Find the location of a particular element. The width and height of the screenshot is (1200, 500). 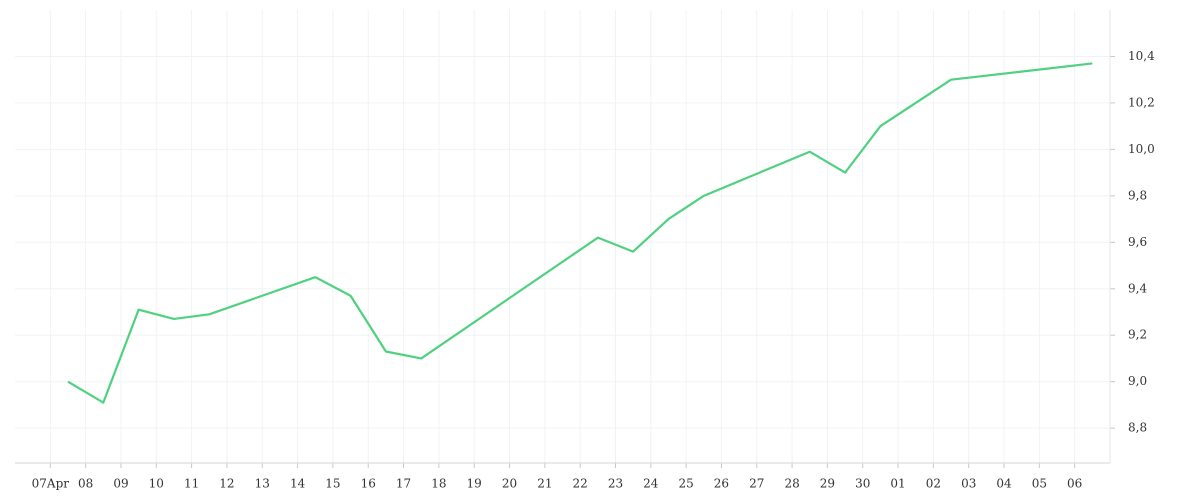

x-tick-label: 09 is located at coordinates (120, 484).